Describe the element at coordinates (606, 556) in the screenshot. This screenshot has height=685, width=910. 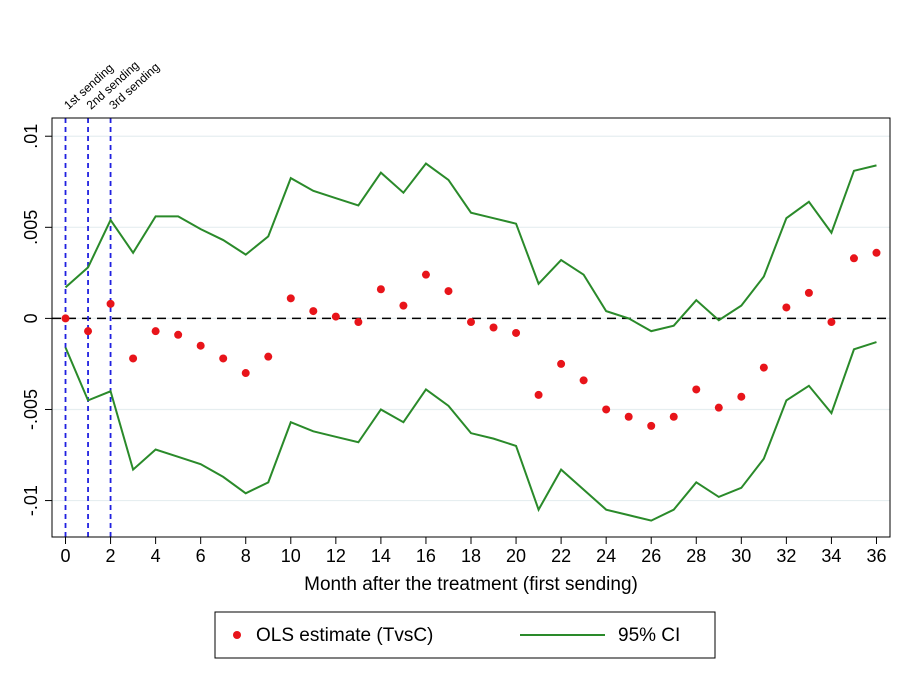
I see `x-tick-label: 24` at that location.